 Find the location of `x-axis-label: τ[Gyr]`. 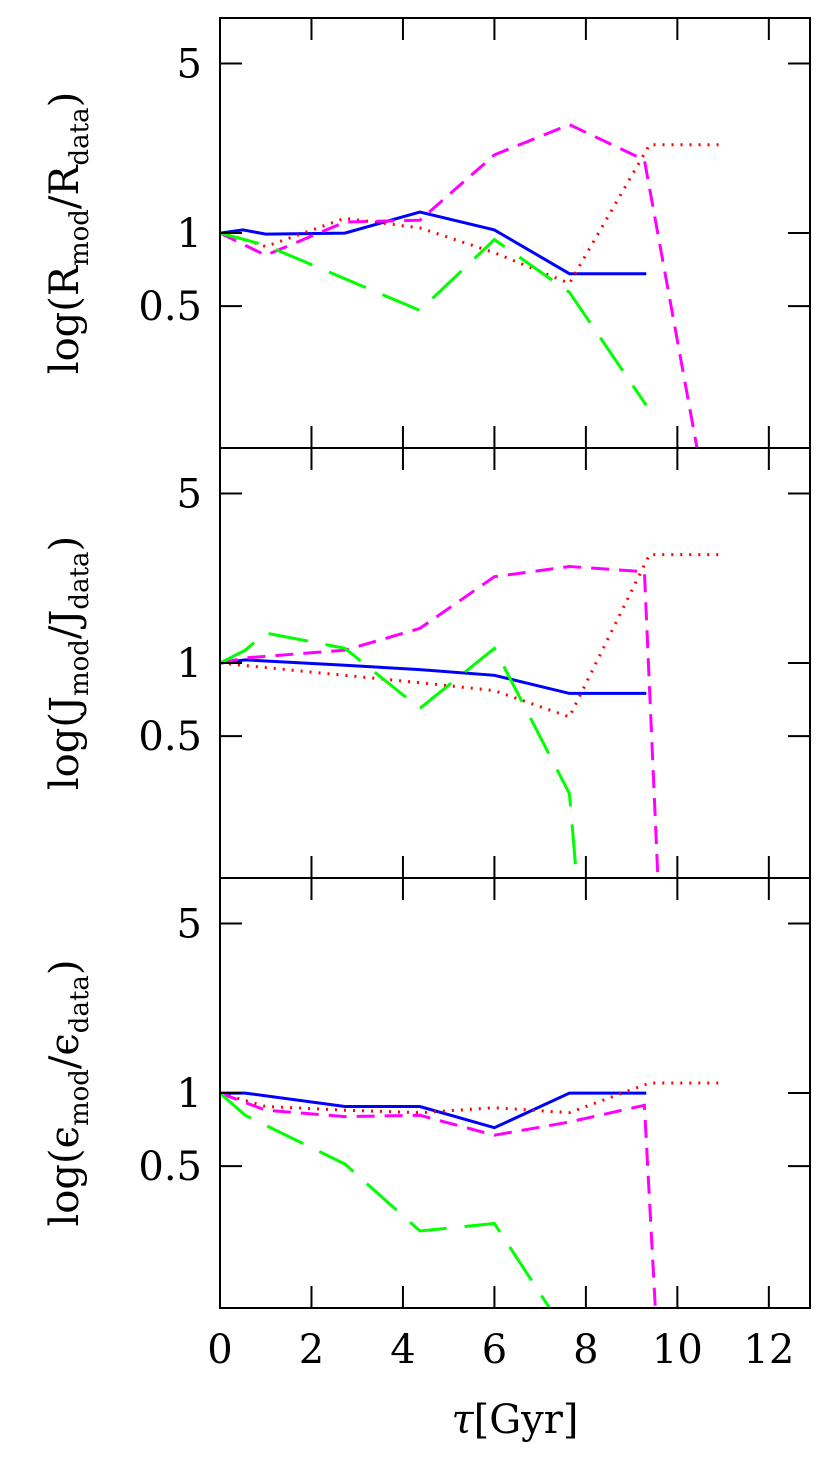

x-axis-label: τ[Gyr] is located at coordinates (514, 1420).